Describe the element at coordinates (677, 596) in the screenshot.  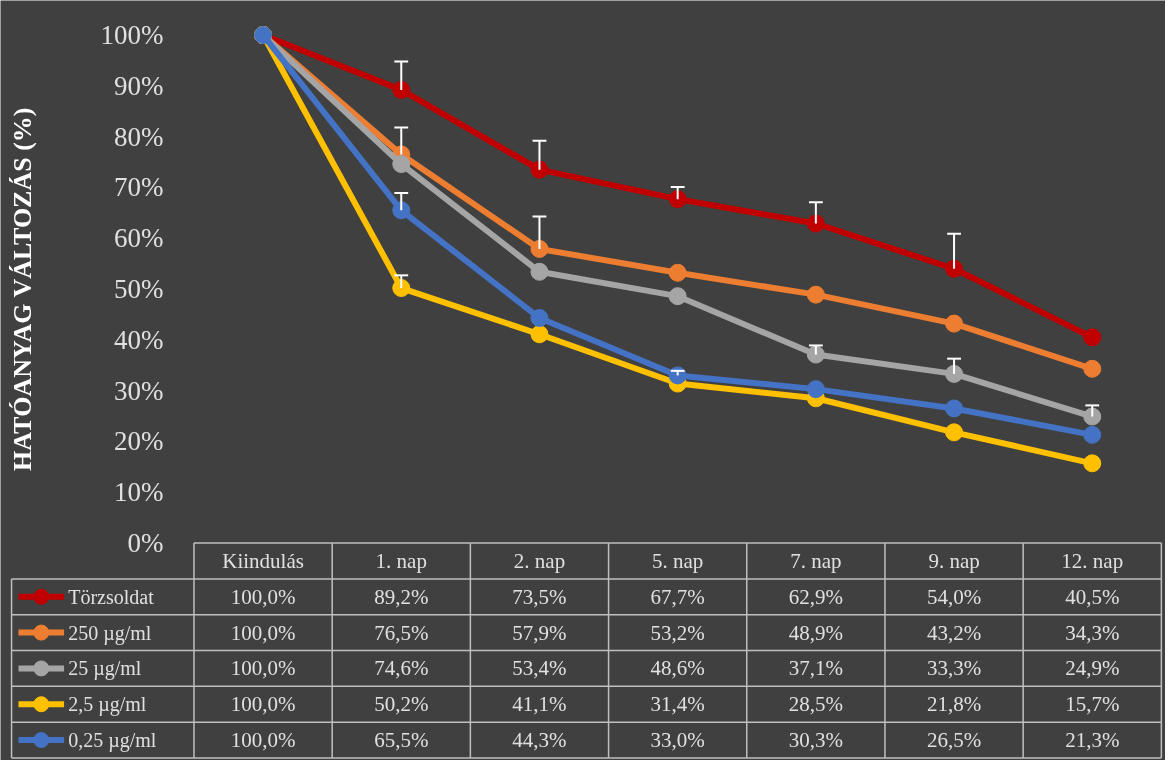
I see `data-label: 67,7%` at that location.